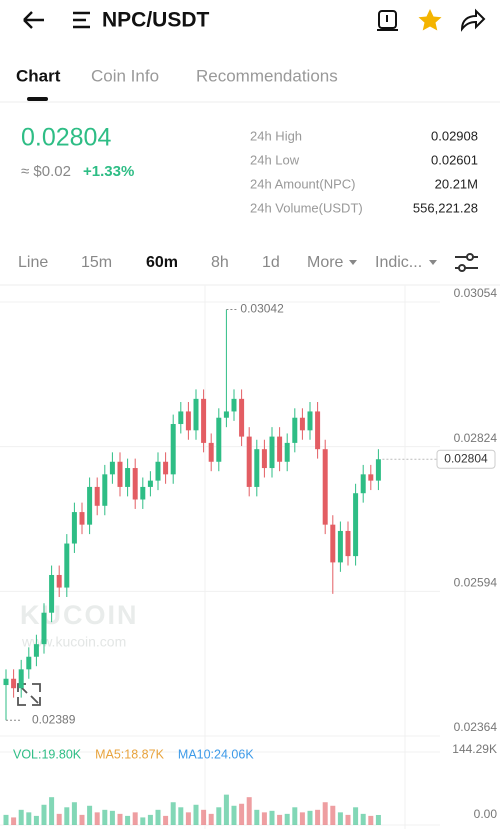 Image resolution: width=500 pixels, height=829 pixels. I want to click on tab: Coin Info, so click(125, 75).